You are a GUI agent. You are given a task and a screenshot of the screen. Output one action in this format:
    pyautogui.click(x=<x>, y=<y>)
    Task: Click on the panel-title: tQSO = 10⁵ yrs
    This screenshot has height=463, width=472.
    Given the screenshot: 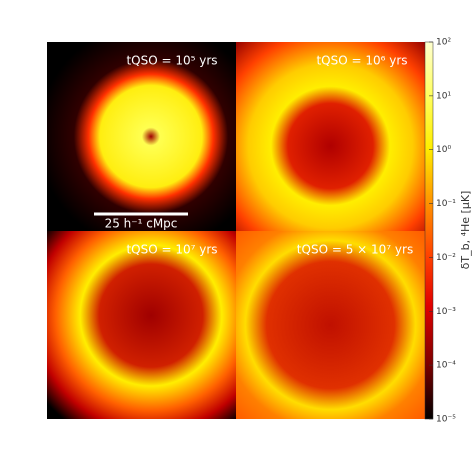 What is the action you would take?
    pyautogui.click(x=171, y=61)
    